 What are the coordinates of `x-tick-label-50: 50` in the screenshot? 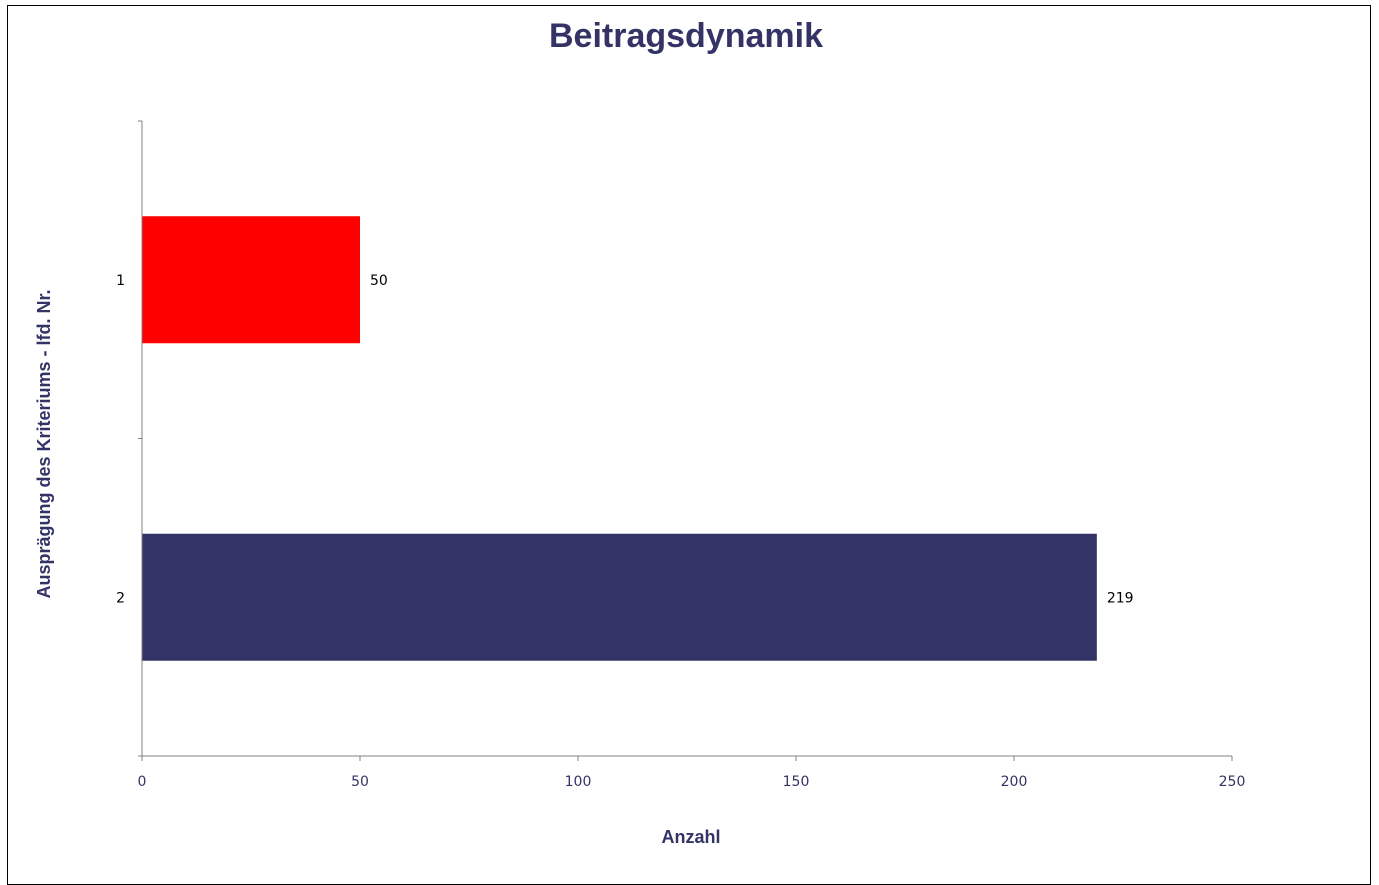 It's located at (360, 782).